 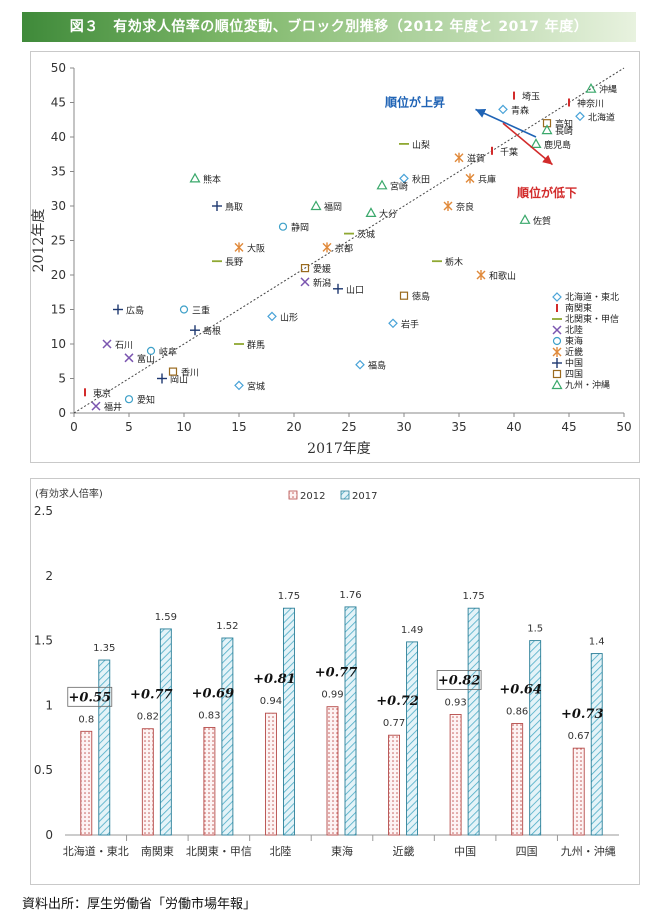 I want to click on y-tick-label: 15, so click(x=58, y=310).